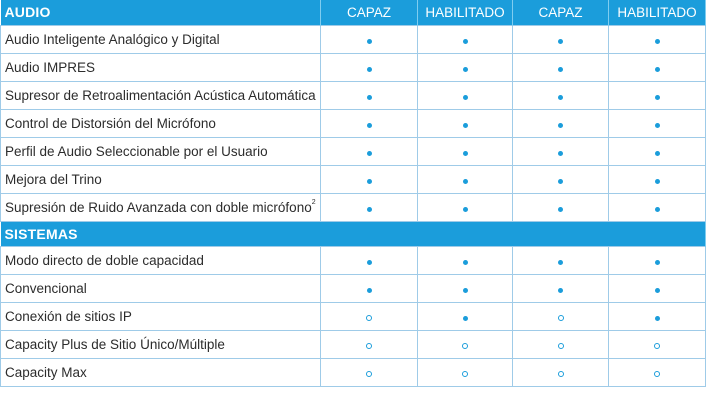  I want to click on row-label: Control de Distorsión del Micrófono, so click(160, 123).